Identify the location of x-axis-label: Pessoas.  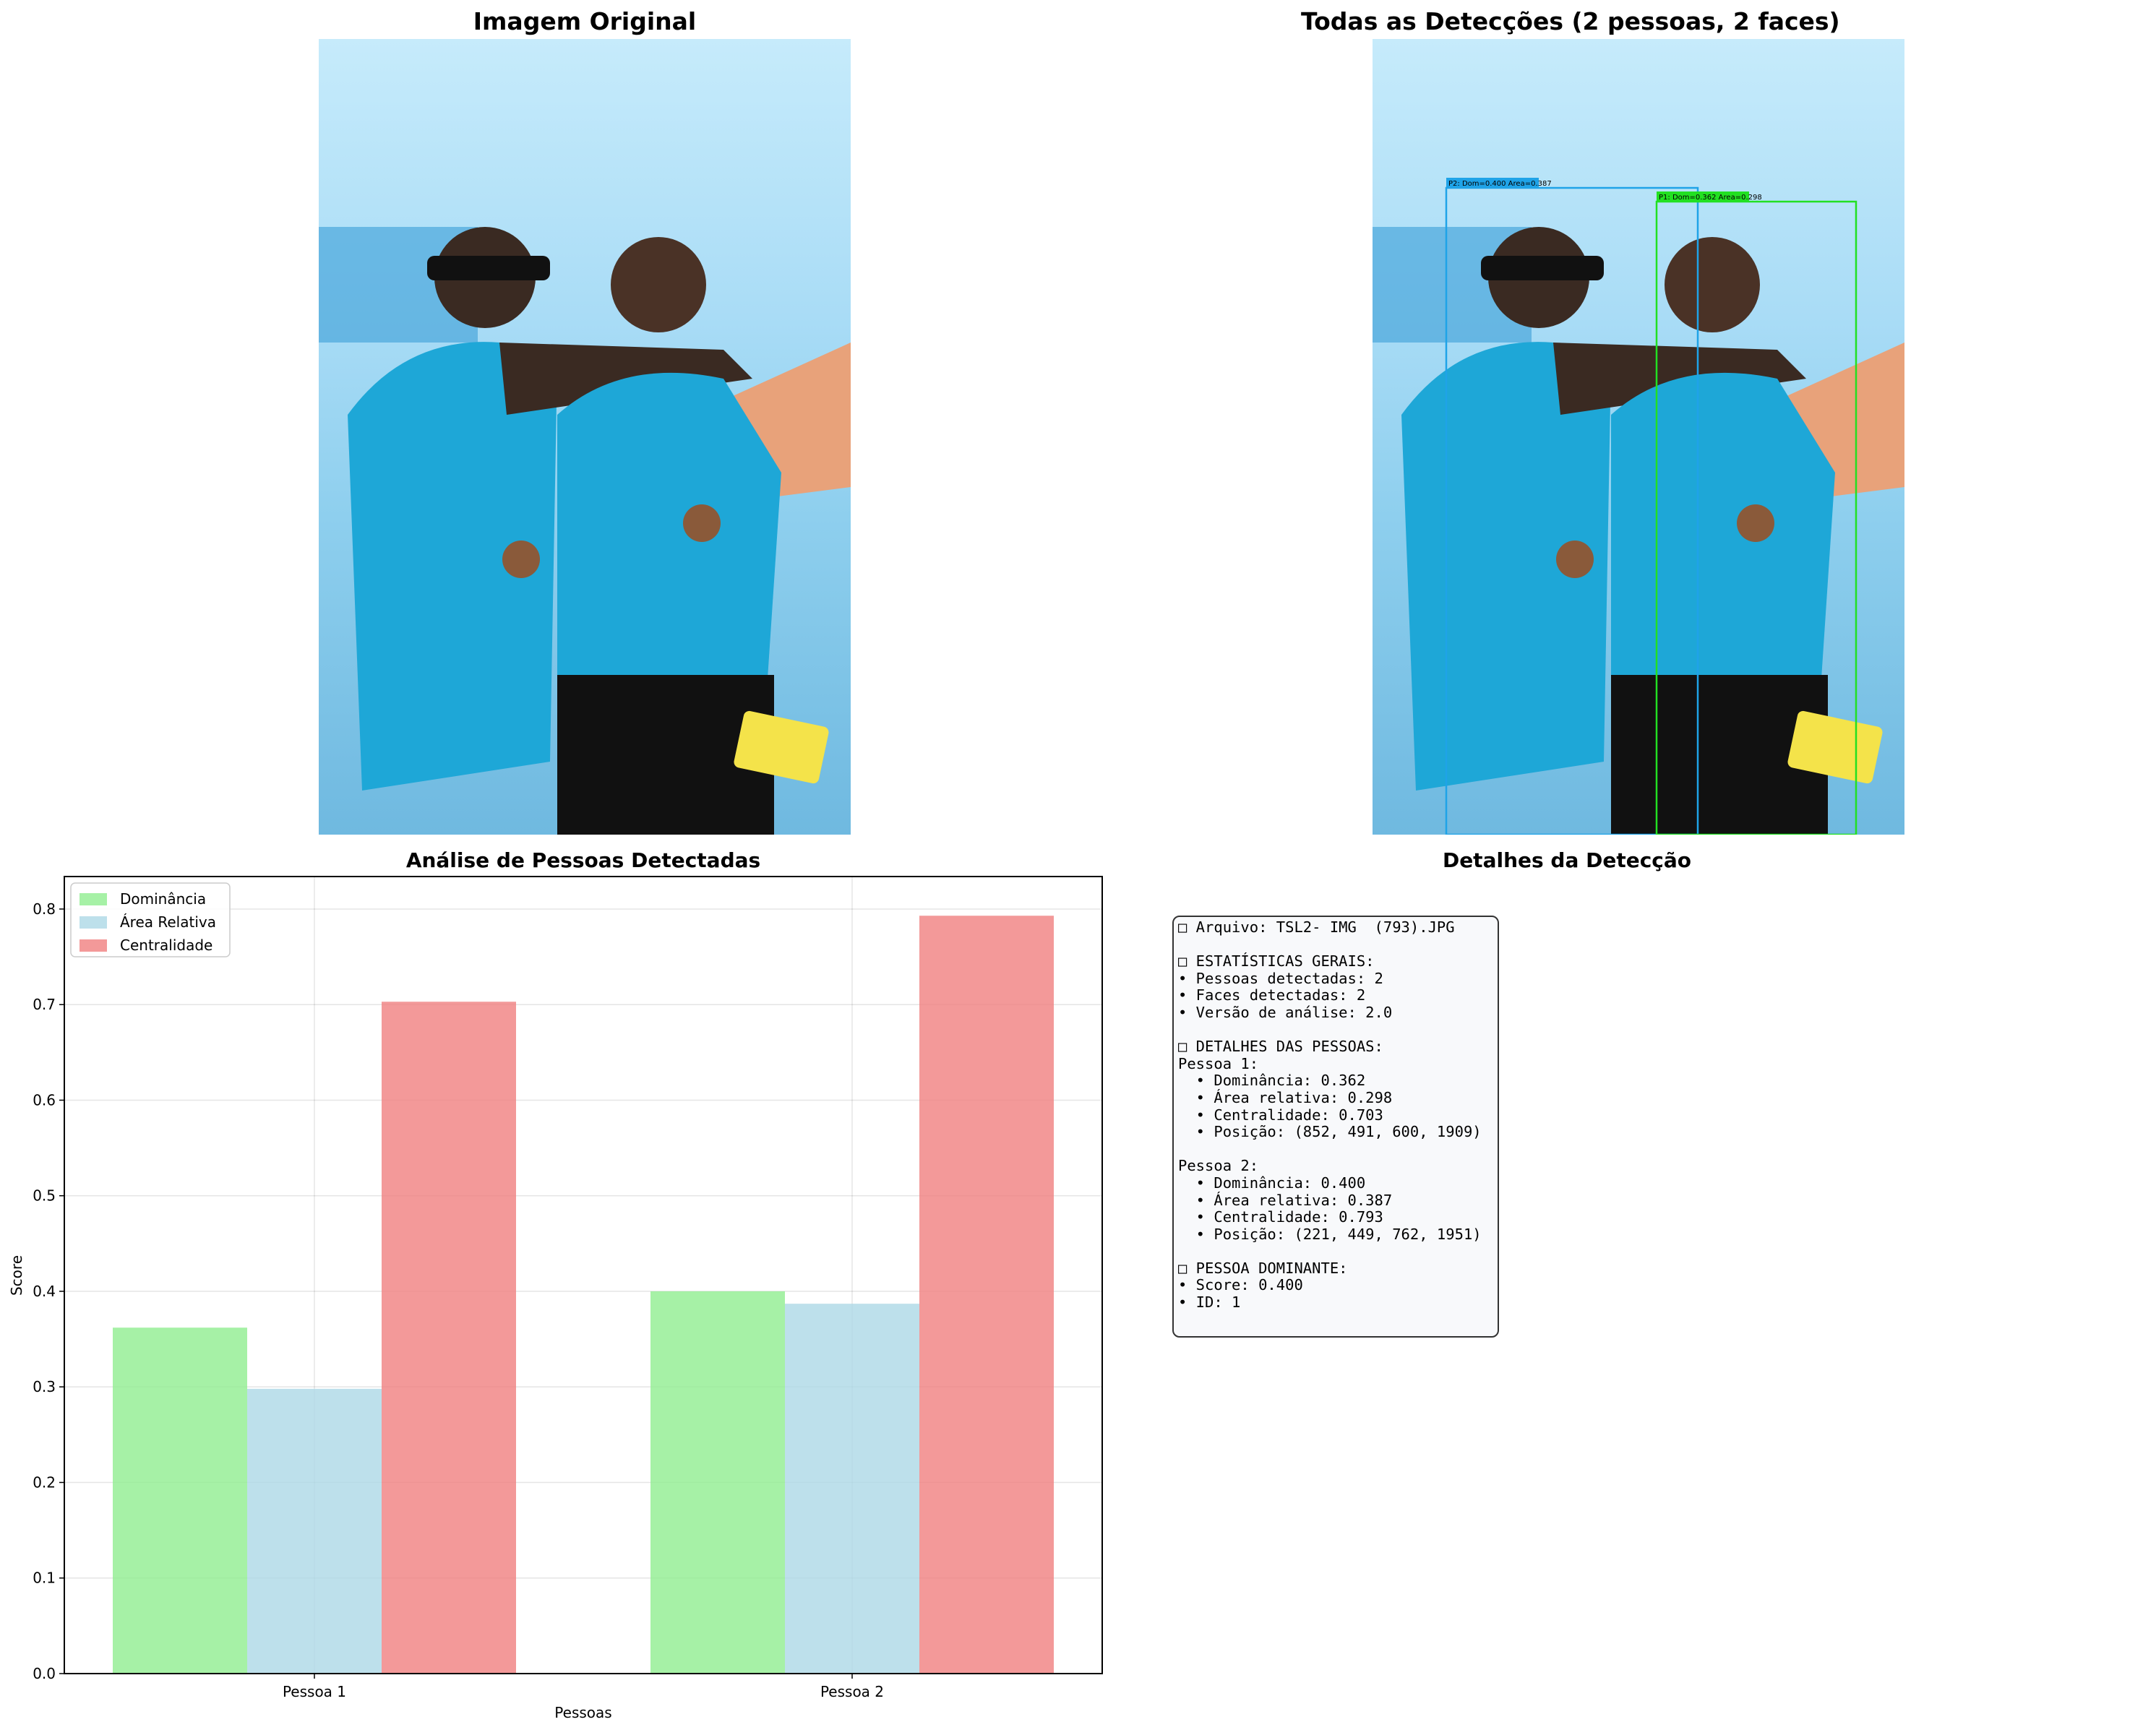
(582, 1712).